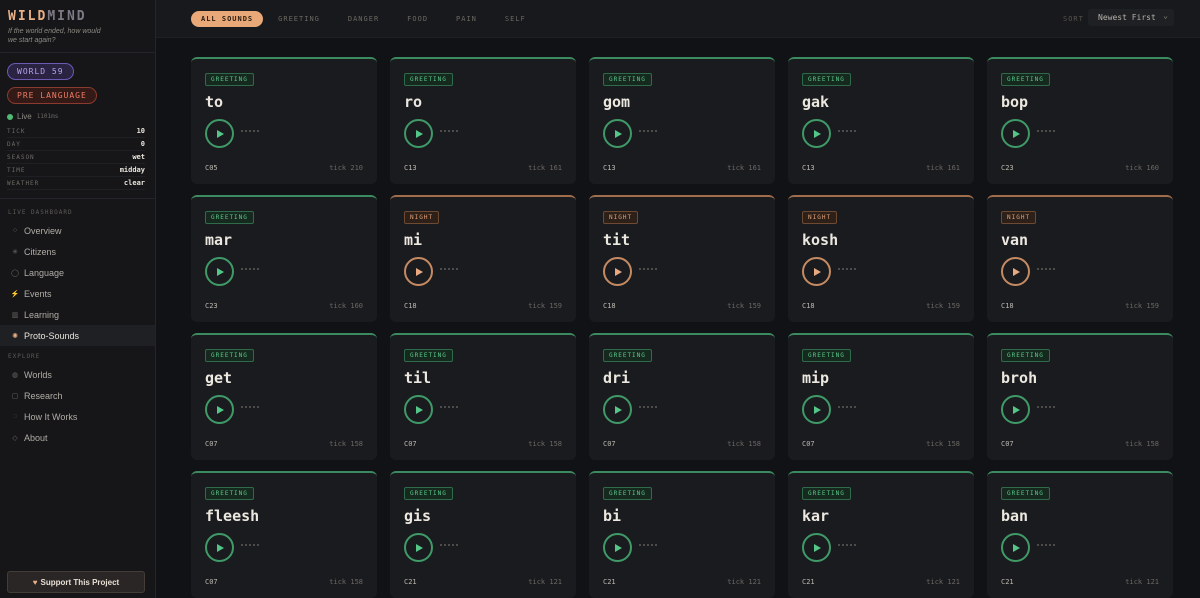 The image size is (1200, 598). What do you see at coordinates (515, 18) in the screenshot?
I see `filter-self: SELF` at bounding box center [515, 18].